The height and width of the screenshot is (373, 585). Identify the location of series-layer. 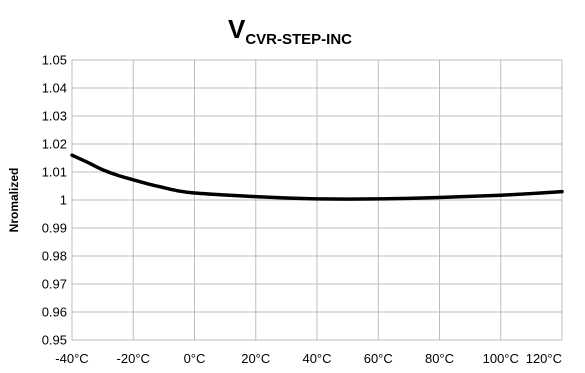
(317, 177).